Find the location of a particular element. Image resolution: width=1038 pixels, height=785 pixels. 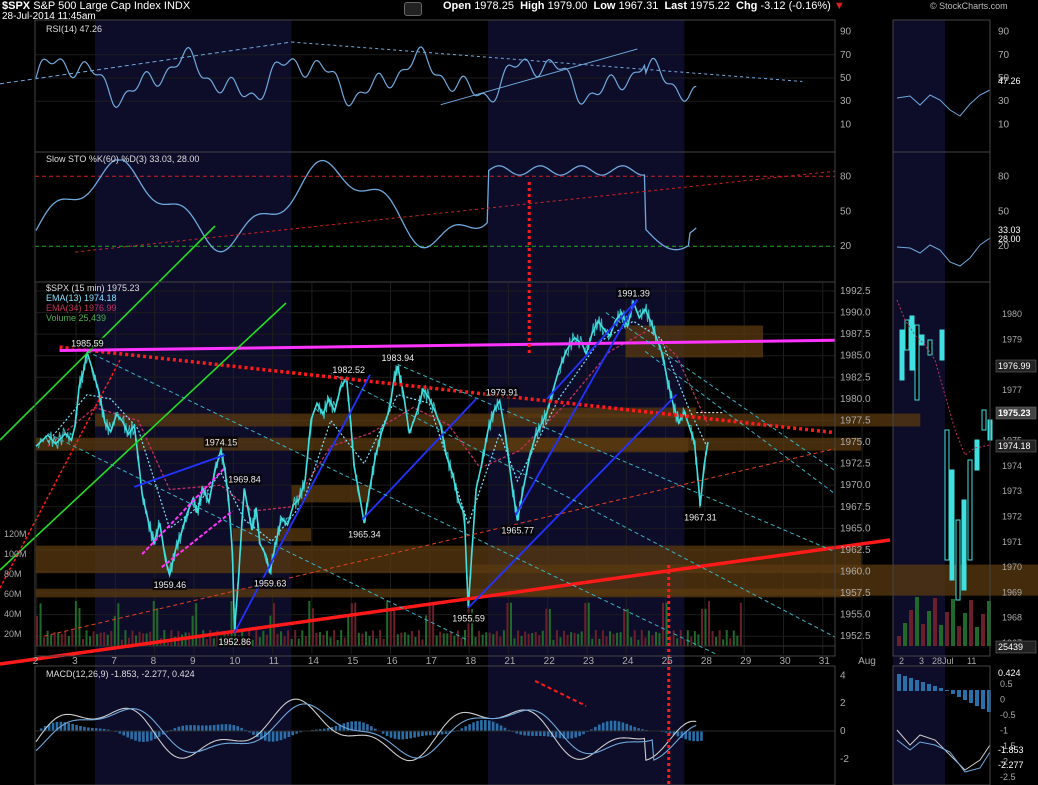

price-tick-label: 1992.5 is located at coordinates (855, 291).